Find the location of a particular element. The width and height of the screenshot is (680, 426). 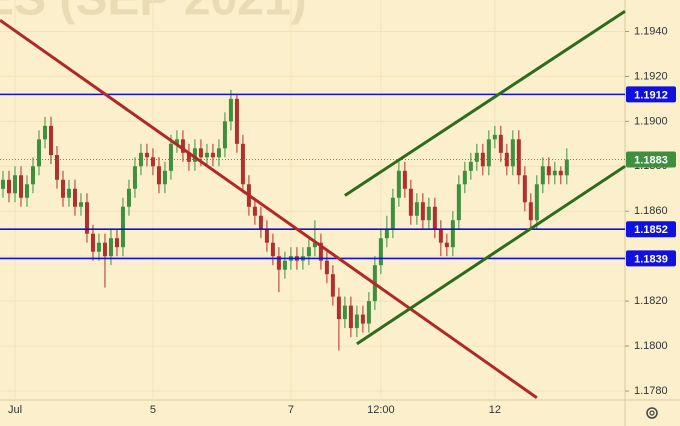

last-price-label: 1.1883 is located at coordinates (651, 160).